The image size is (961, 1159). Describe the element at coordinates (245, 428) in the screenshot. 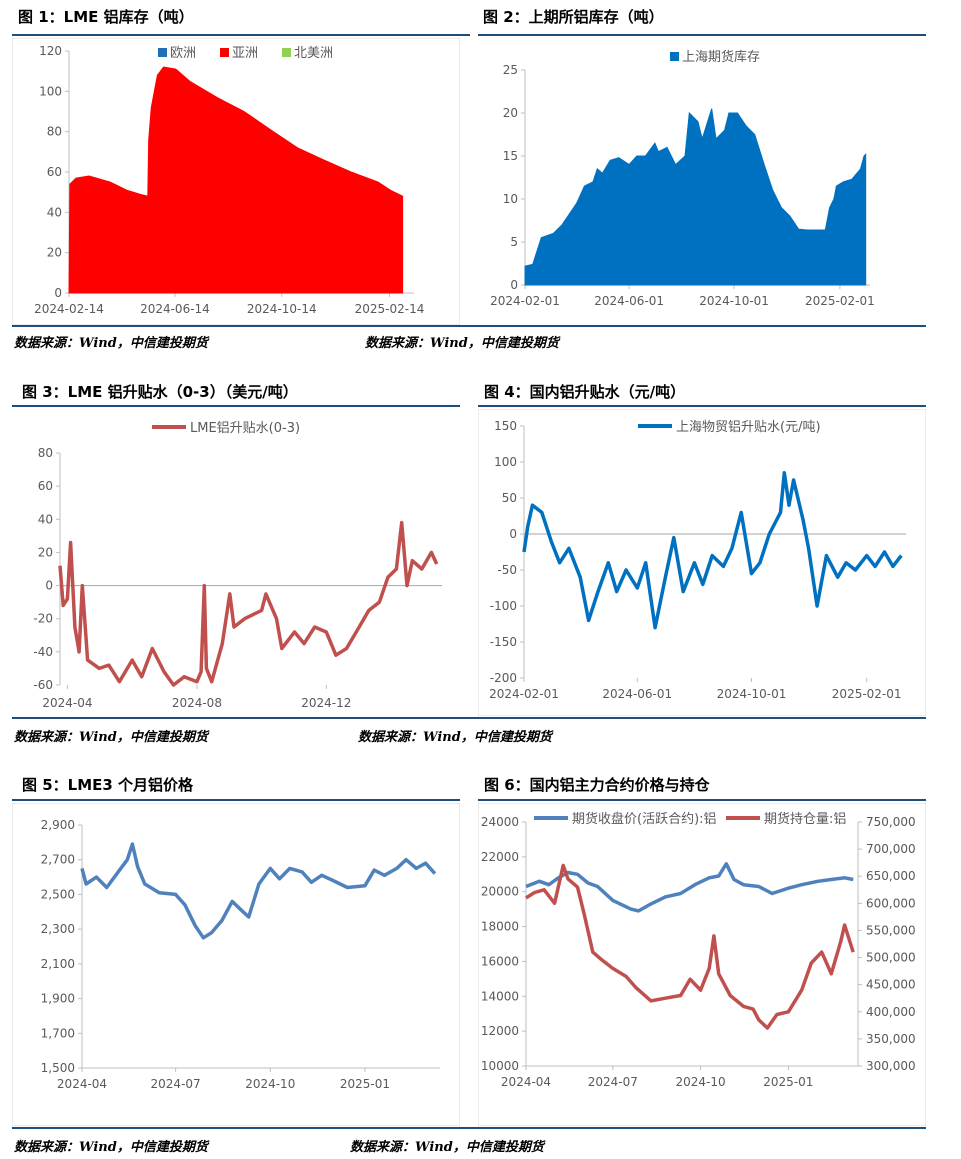

I see `legend-label: LME铝升贴水(0-3)` at that location.